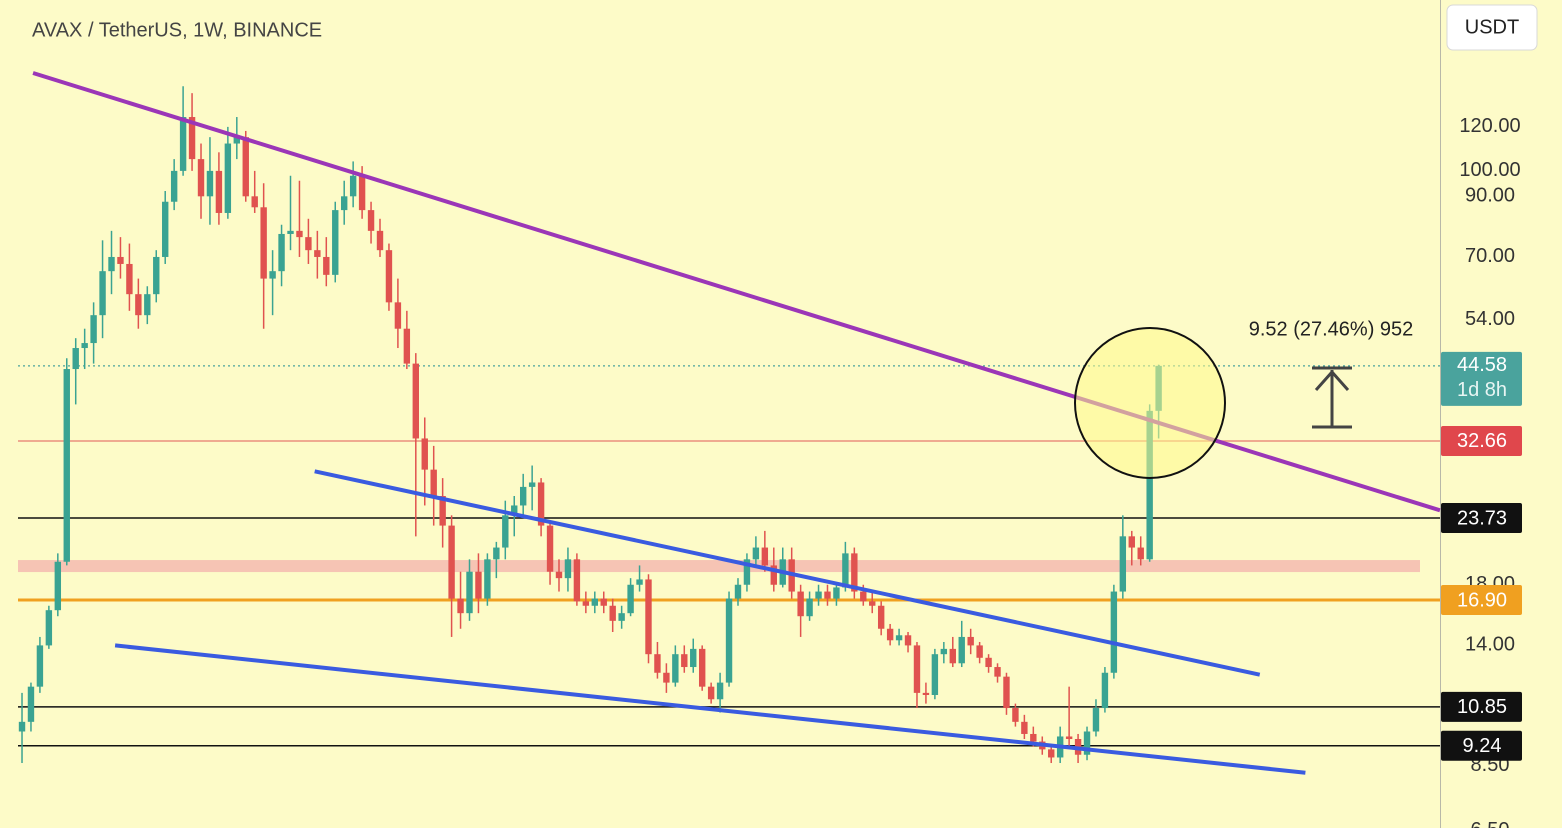 This screenshot has width=1562, height=828. I want to click on currency-button, so click(1492, 27).